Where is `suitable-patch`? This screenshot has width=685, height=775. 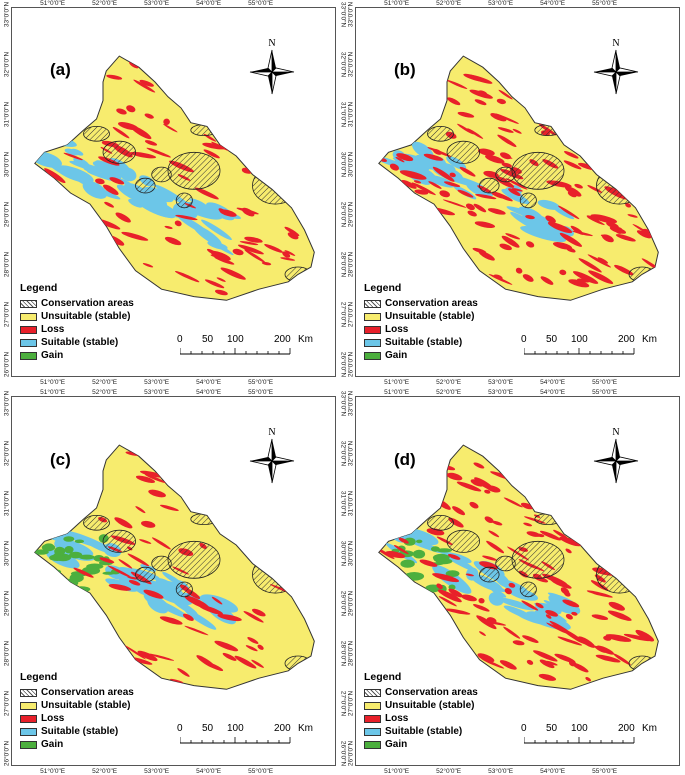
suitable-patch is located at coordinates (56, 139).